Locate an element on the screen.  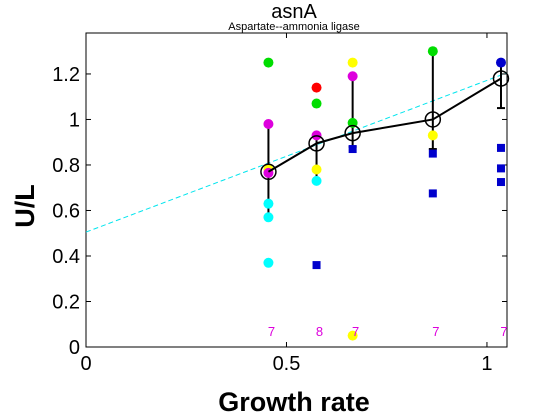
chart-title: asnA is located at coordinates (294, 12).